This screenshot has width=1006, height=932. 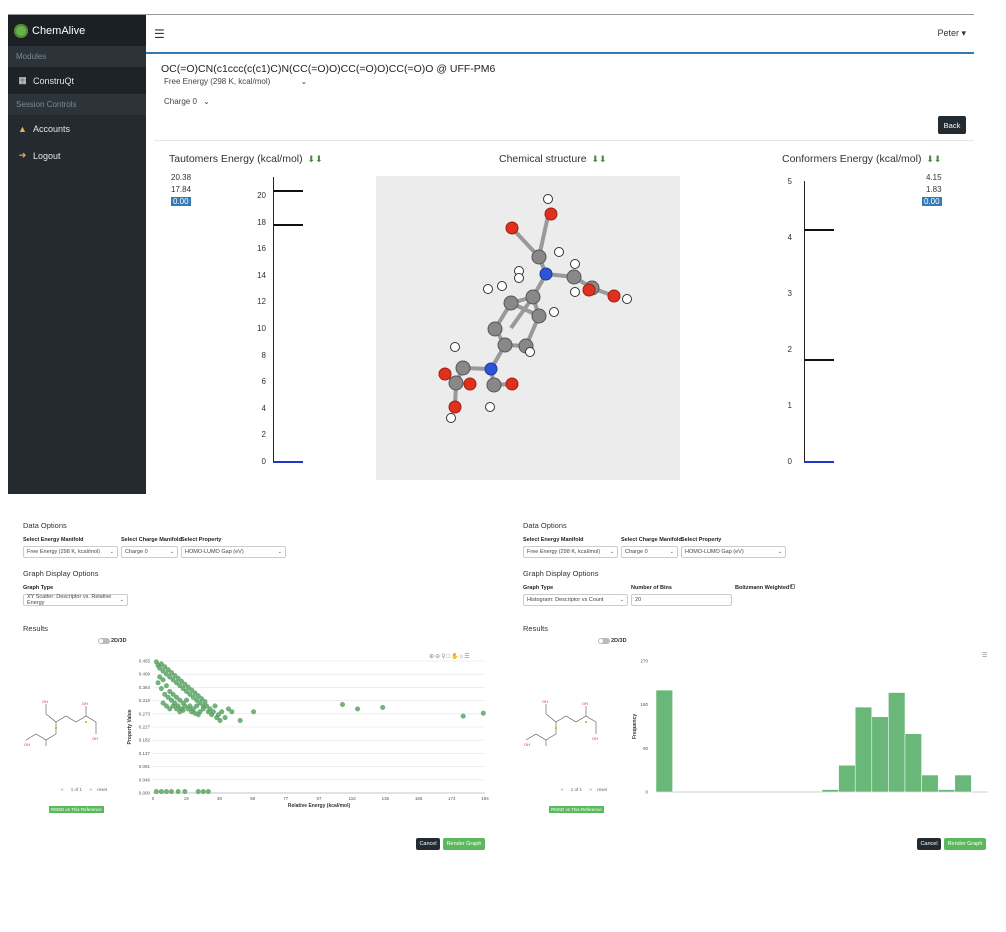 I want to click on x-tick-label: 136, so click(x=386, y=798).